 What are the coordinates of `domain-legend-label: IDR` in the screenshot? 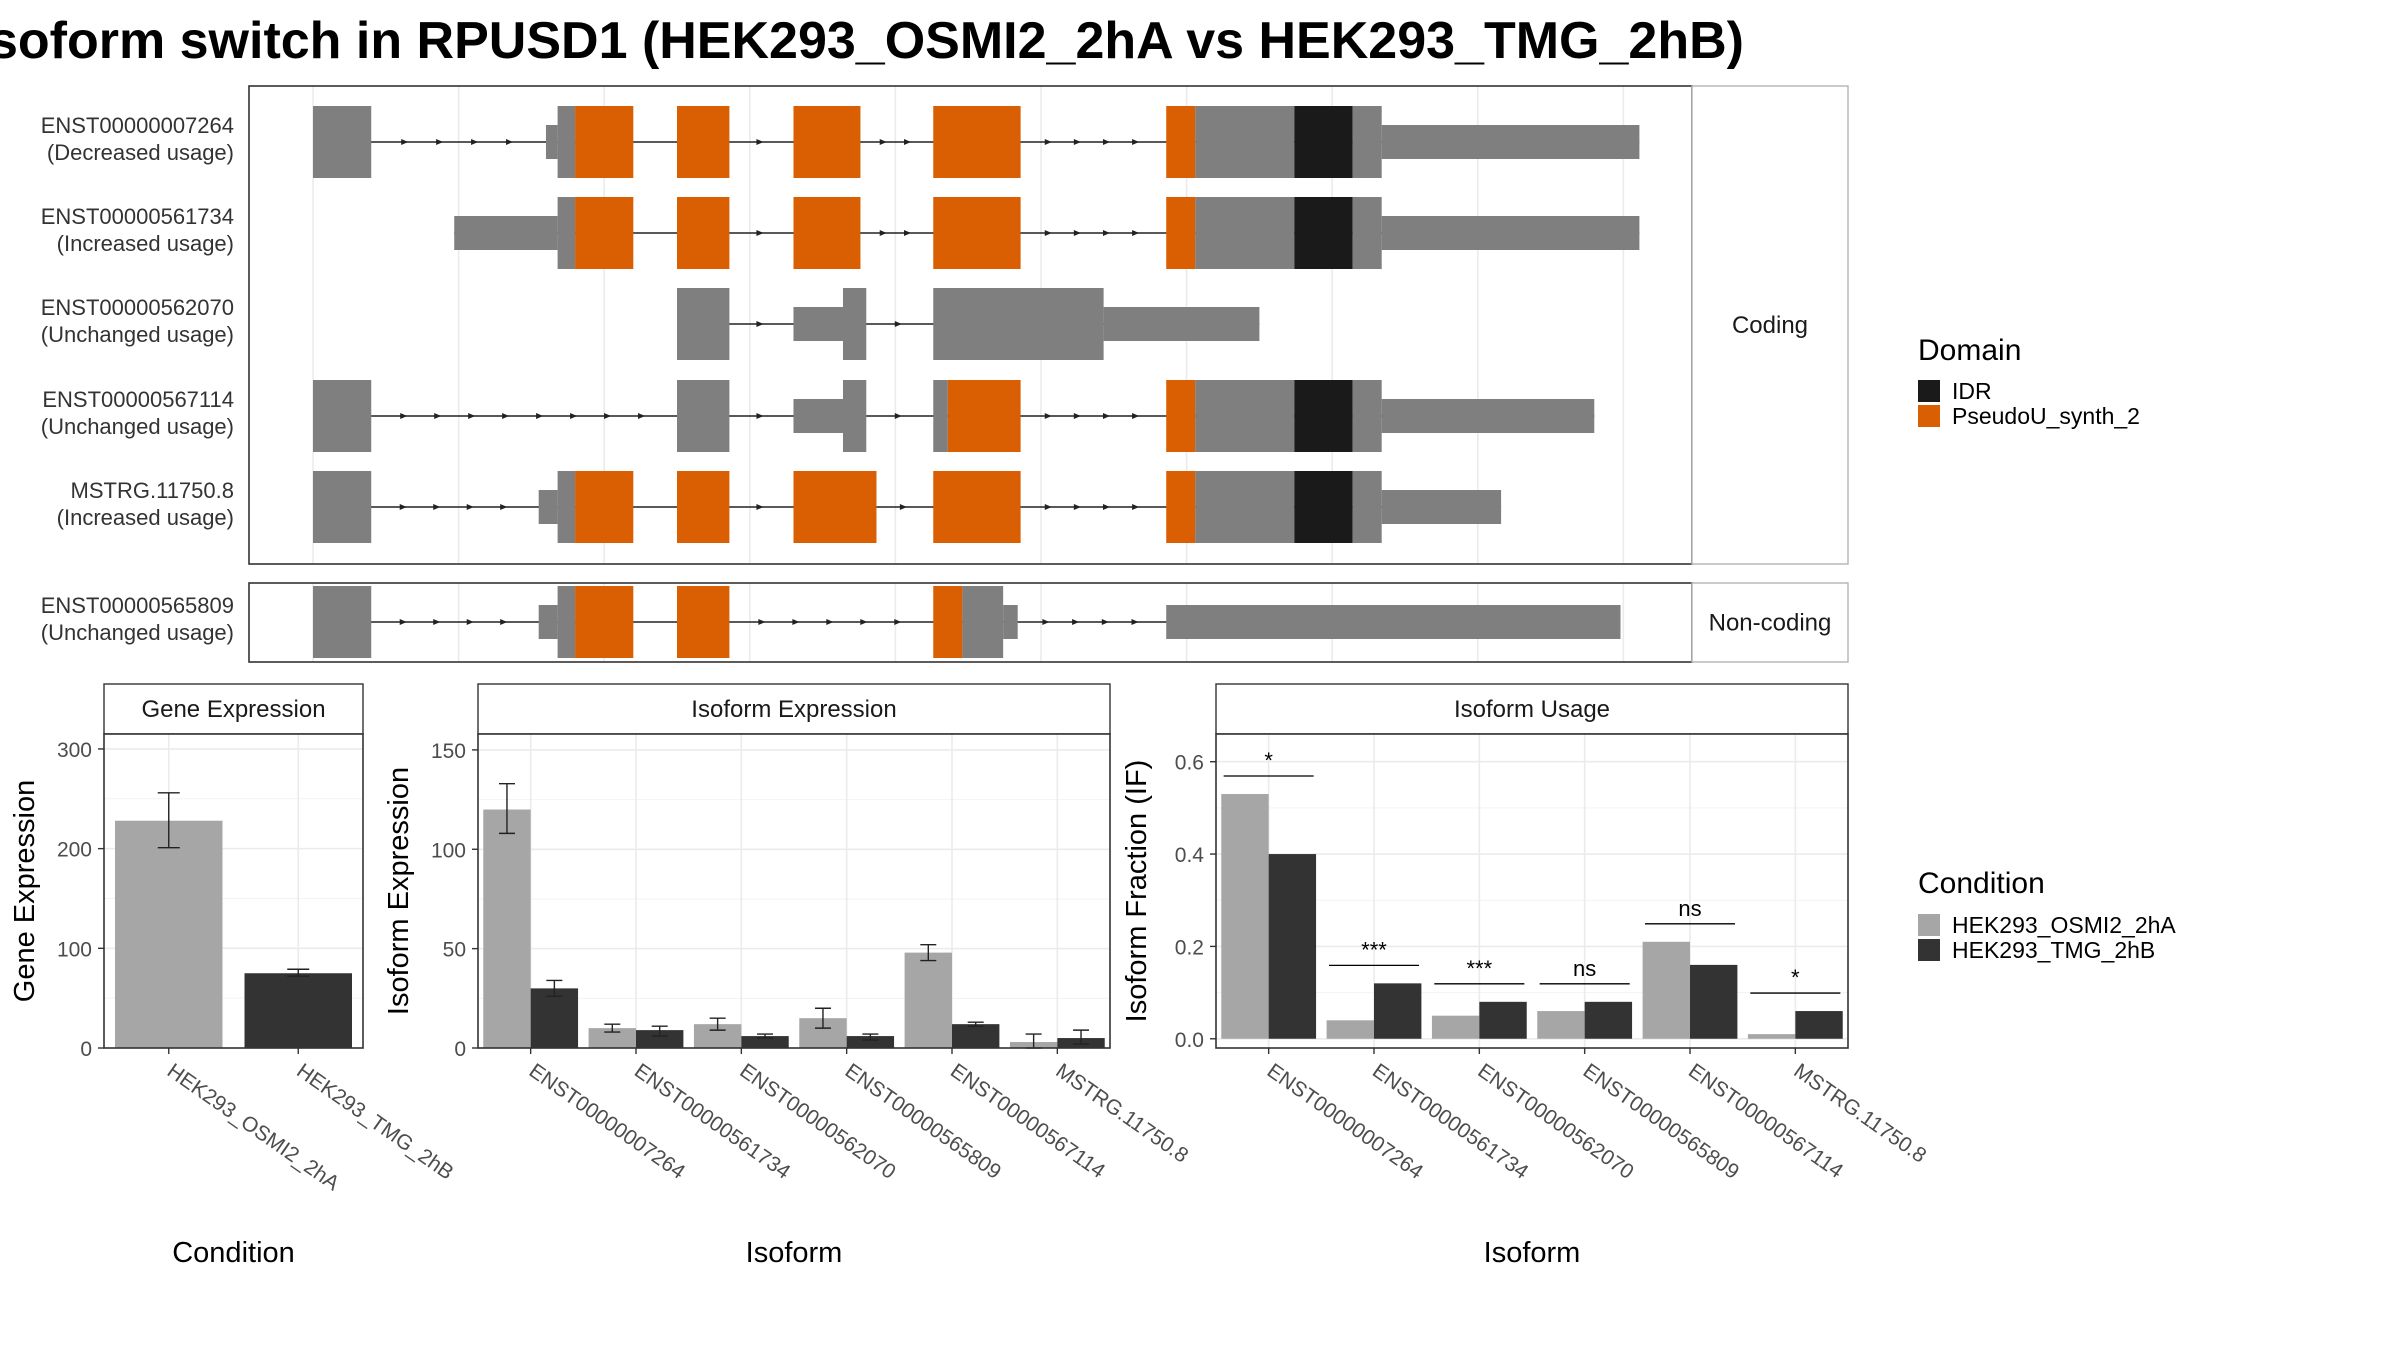 It's located at (1972, 391).